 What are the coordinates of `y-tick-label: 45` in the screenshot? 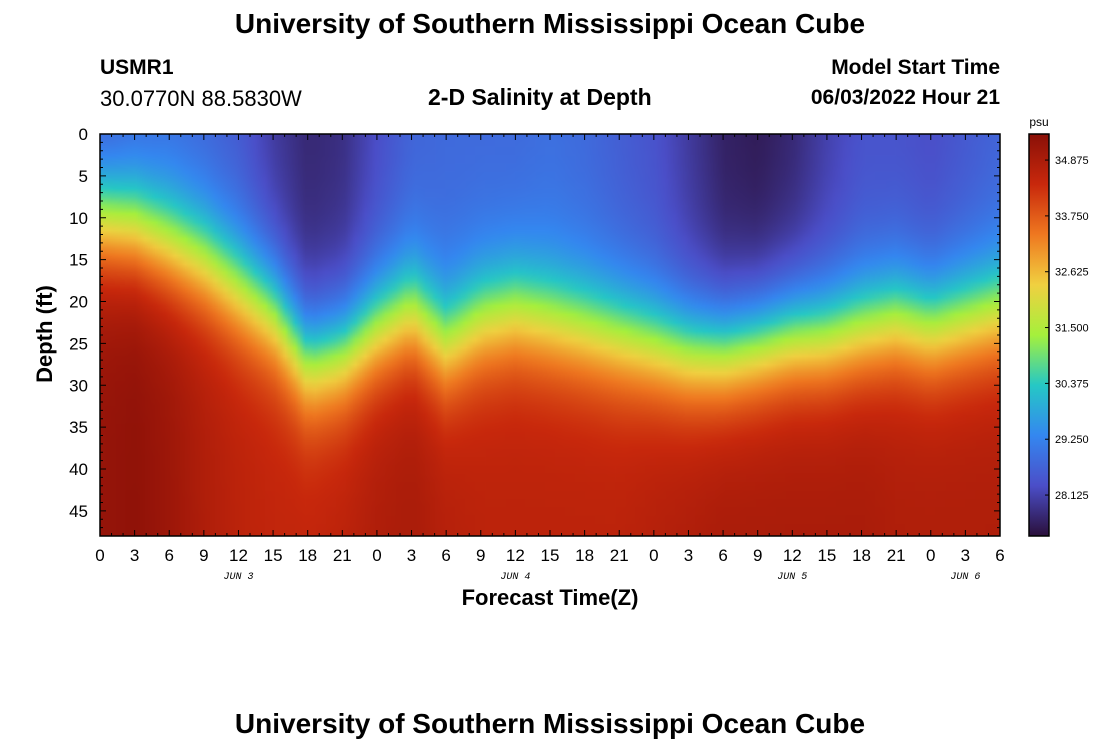 It's located at (78, 511).